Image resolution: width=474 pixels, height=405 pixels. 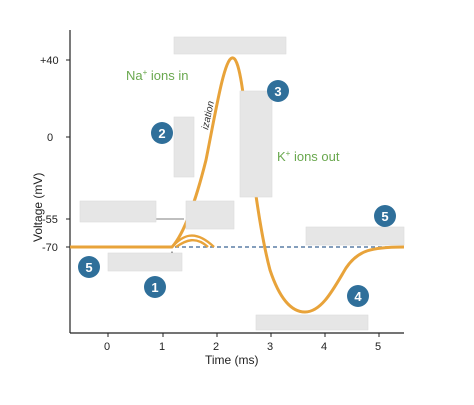 I want to click on marker-5-right-number: 5, so click(x=384, y=216).